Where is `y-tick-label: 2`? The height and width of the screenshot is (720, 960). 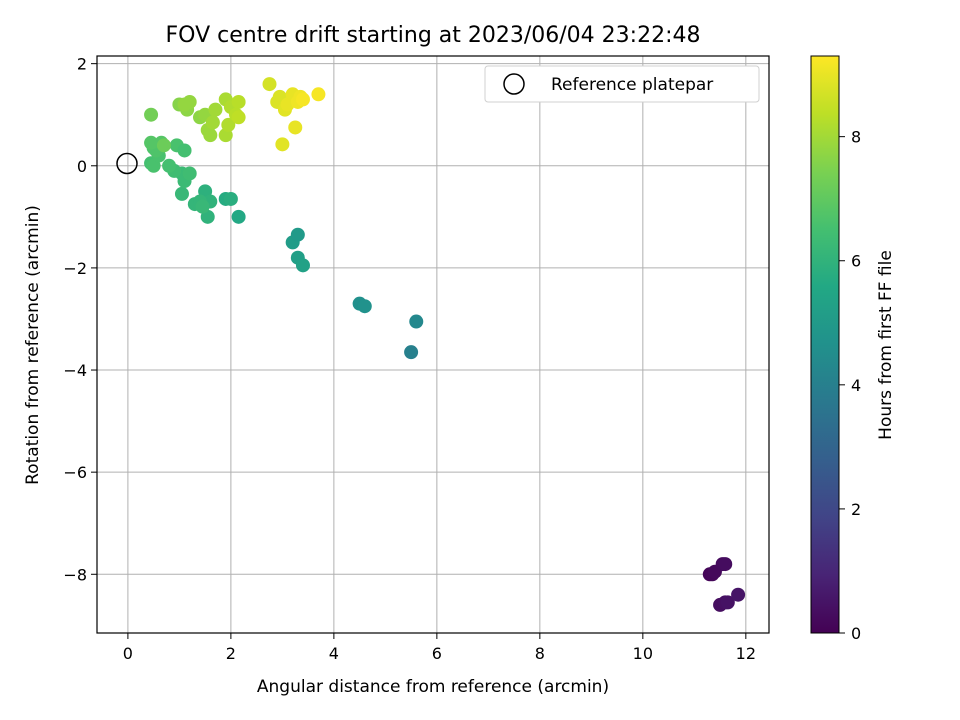 y-tick-label: 2 is located at coordinates (82, 64).